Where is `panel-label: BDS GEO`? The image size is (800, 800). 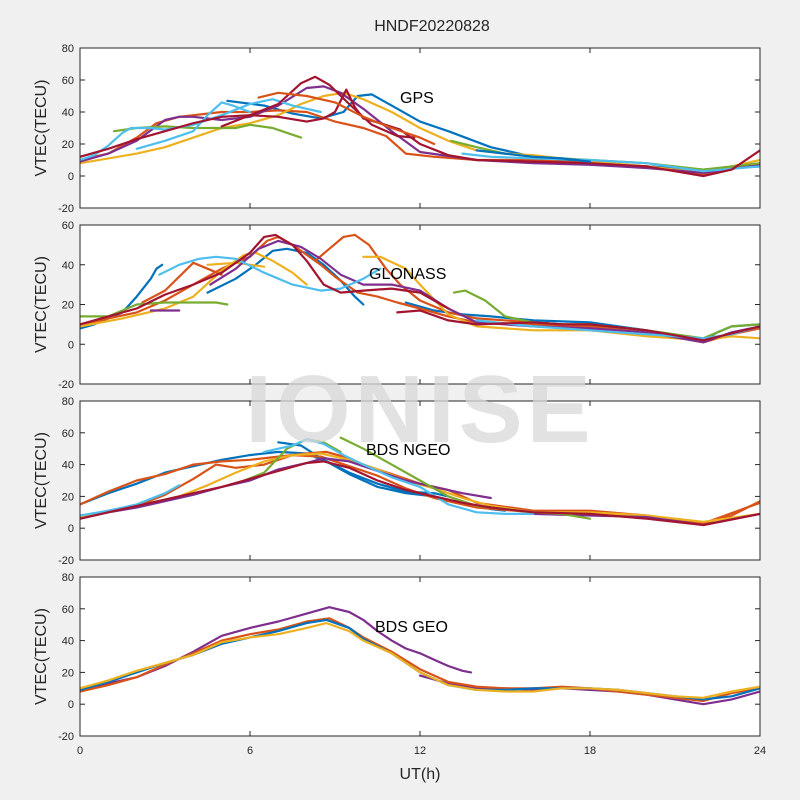 panel-label: BDS GEO is located at coordinates (411, 627).